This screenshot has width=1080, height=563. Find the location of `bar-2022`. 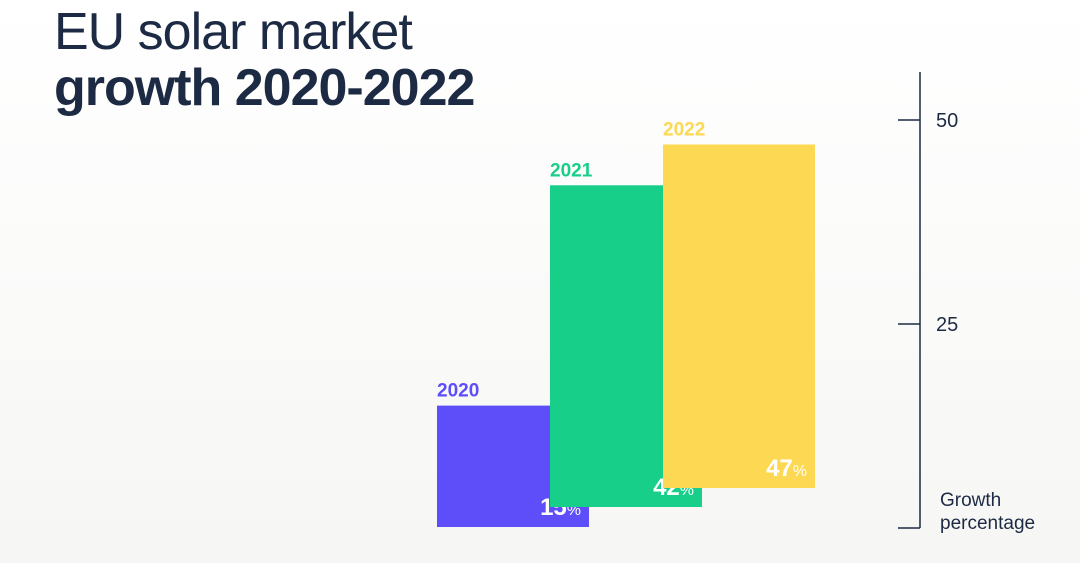

bar-2022 is located at coordinates (739, 316).